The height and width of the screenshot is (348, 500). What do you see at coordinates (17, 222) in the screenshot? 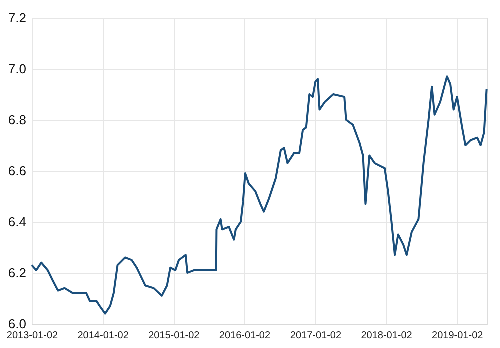
I see `y-tick-label: 6.4` at bounding box center [17, 222].